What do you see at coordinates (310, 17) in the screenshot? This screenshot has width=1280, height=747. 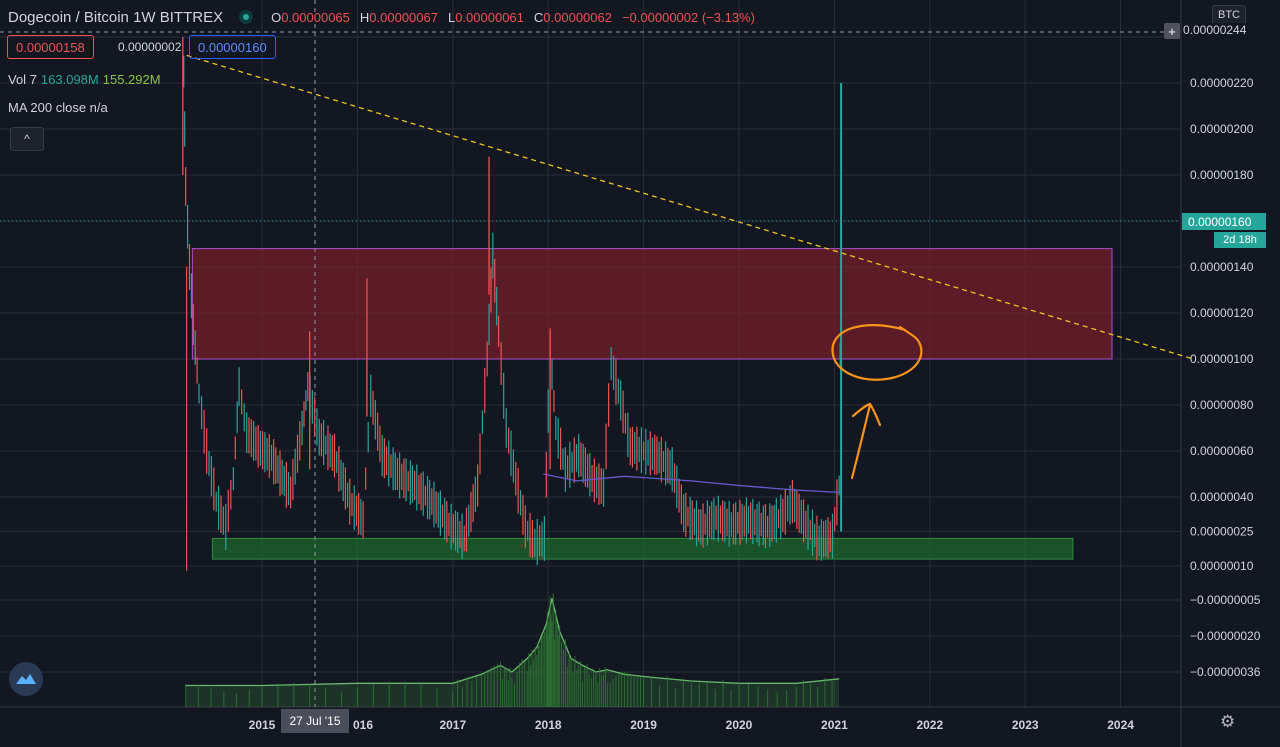 I see `ohlc-open: O0.00000065` at bounding box center [310, 17].